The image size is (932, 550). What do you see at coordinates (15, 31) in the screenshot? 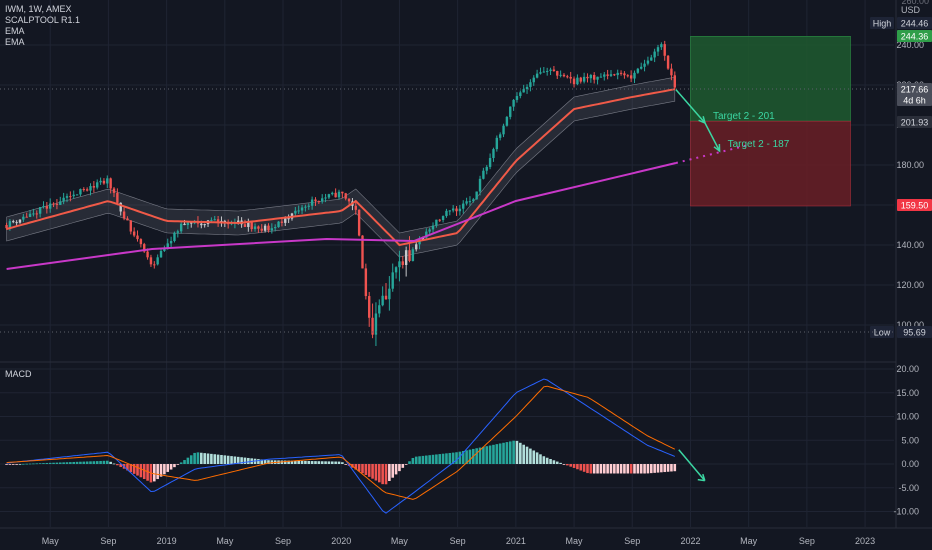
I see `ema-fast-label: EMA` at bounding box center [15, 31].